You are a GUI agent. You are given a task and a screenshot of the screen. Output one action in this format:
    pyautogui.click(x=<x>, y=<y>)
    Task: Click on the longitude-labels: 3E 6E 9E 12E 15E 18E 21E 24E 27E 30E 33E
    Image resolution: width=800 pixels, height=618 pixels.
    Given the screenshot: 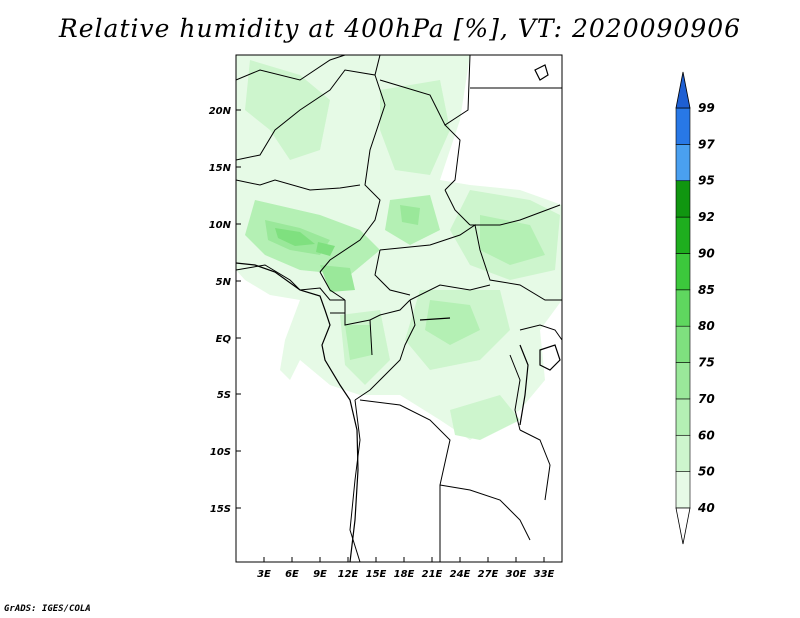 What is the action you would take?
    pyautogui.click(x=405, y=574)
    